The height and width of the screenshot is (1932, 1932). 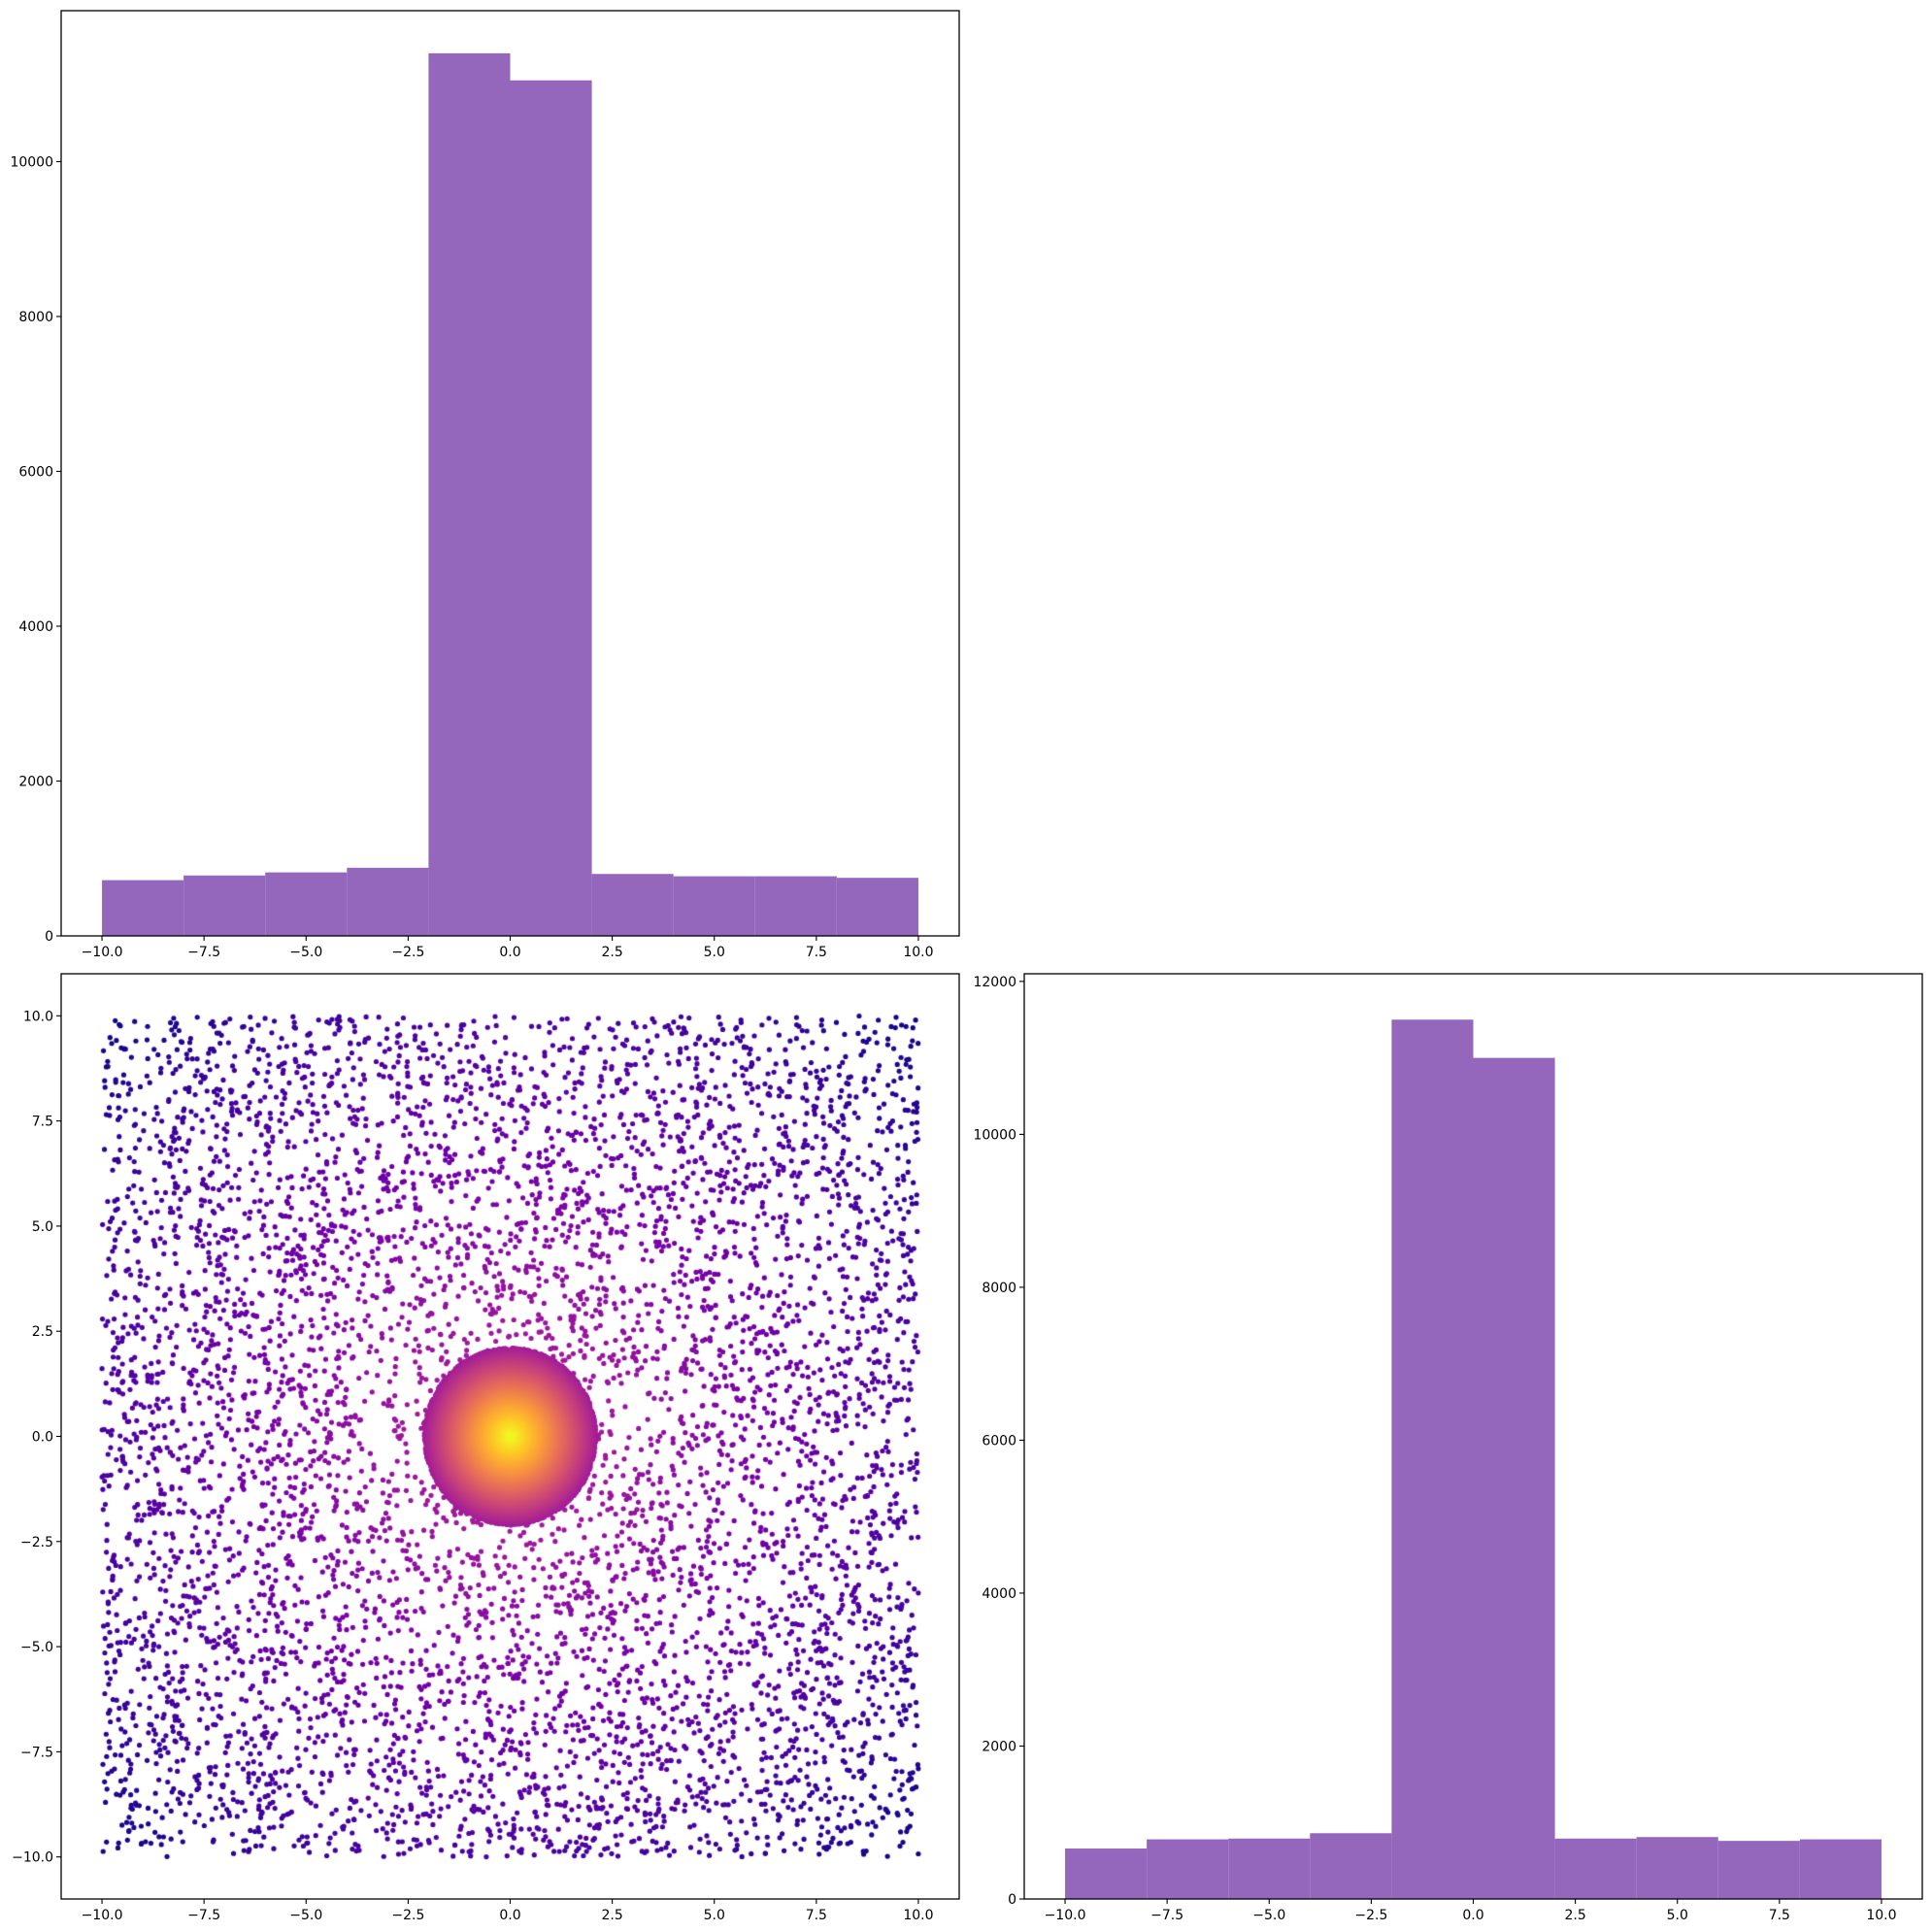 What do you see at coordinates (36, 1647) in the screenshot?
I see `y-tick-label: −5.0` at bounding box center [36, 1647].